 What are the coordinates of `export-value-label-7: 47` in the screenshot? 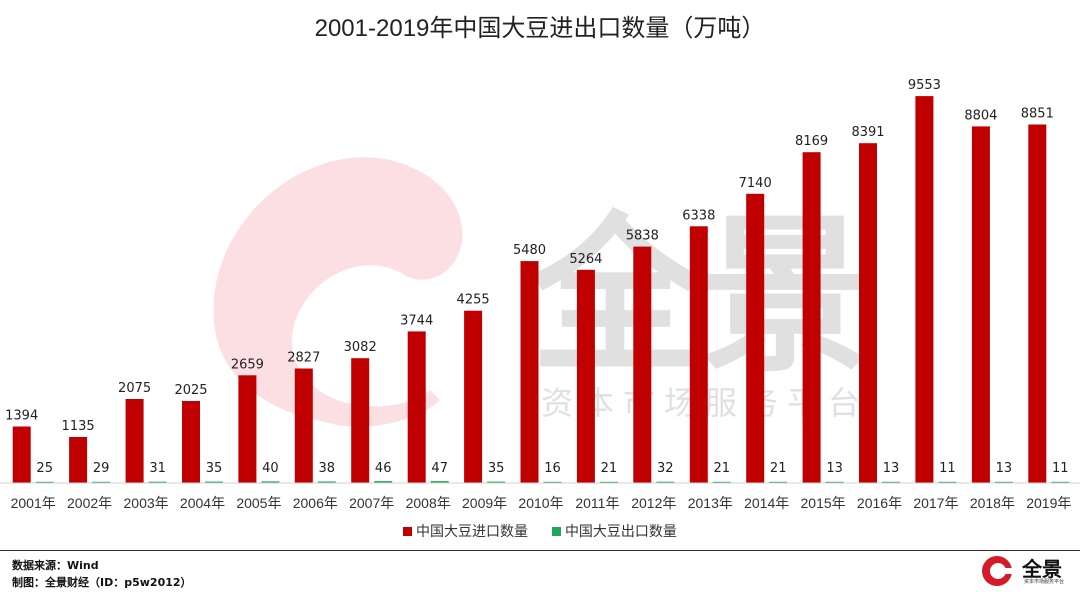 It's located at (439, 468).